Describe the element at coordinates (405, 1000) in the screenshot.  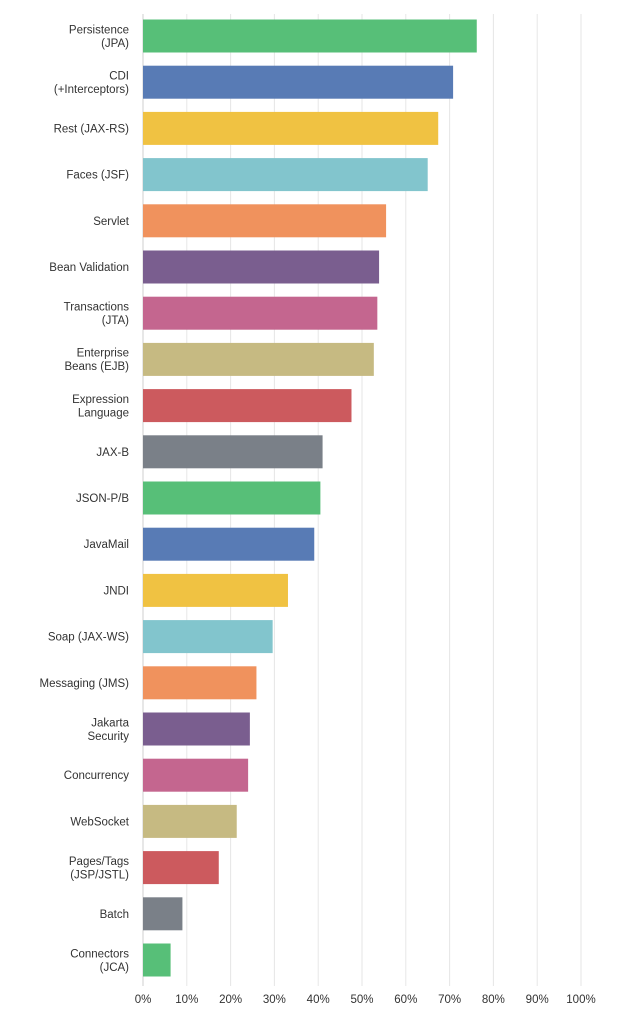
I see `x-tick-label: 60%` at that location.